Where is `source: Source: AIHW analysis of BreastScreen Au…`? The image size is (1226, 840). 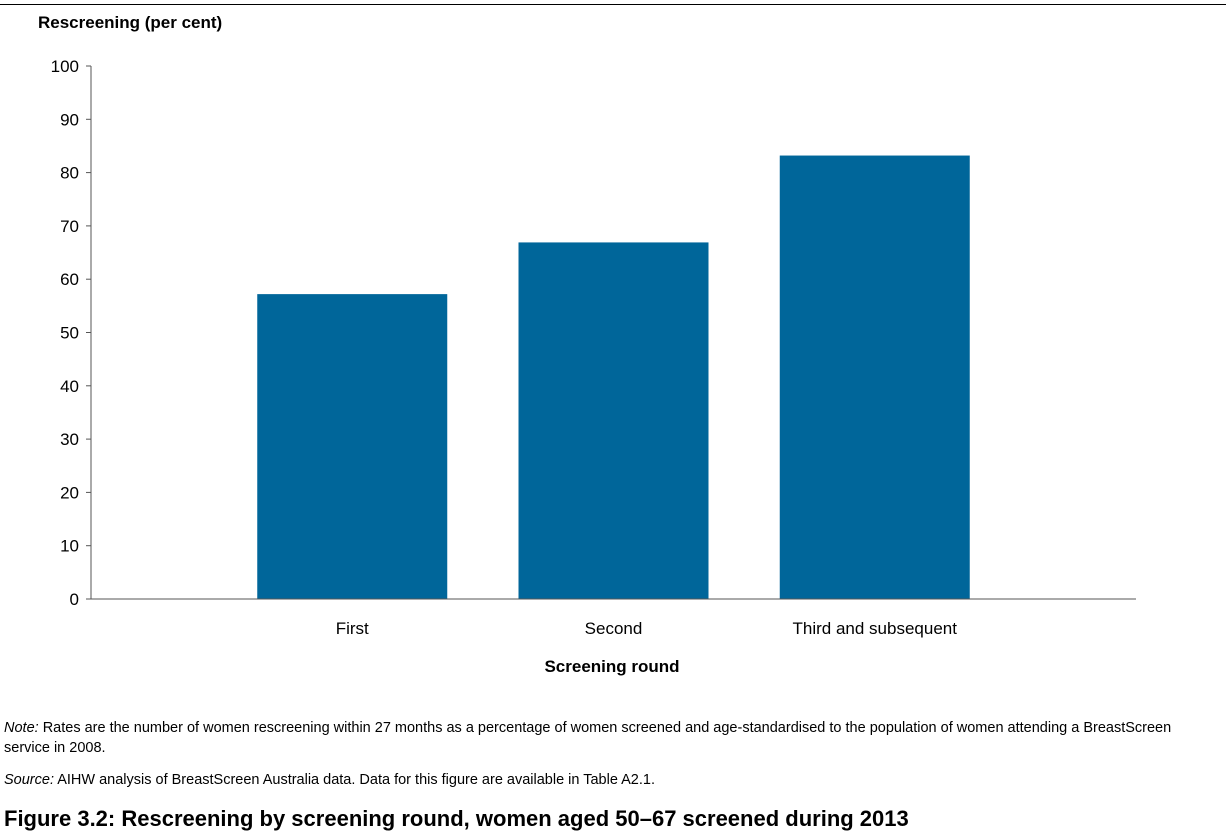
source: Source: AIHW analysis of BreastScreen Au… is located at coordinates (604, 780).